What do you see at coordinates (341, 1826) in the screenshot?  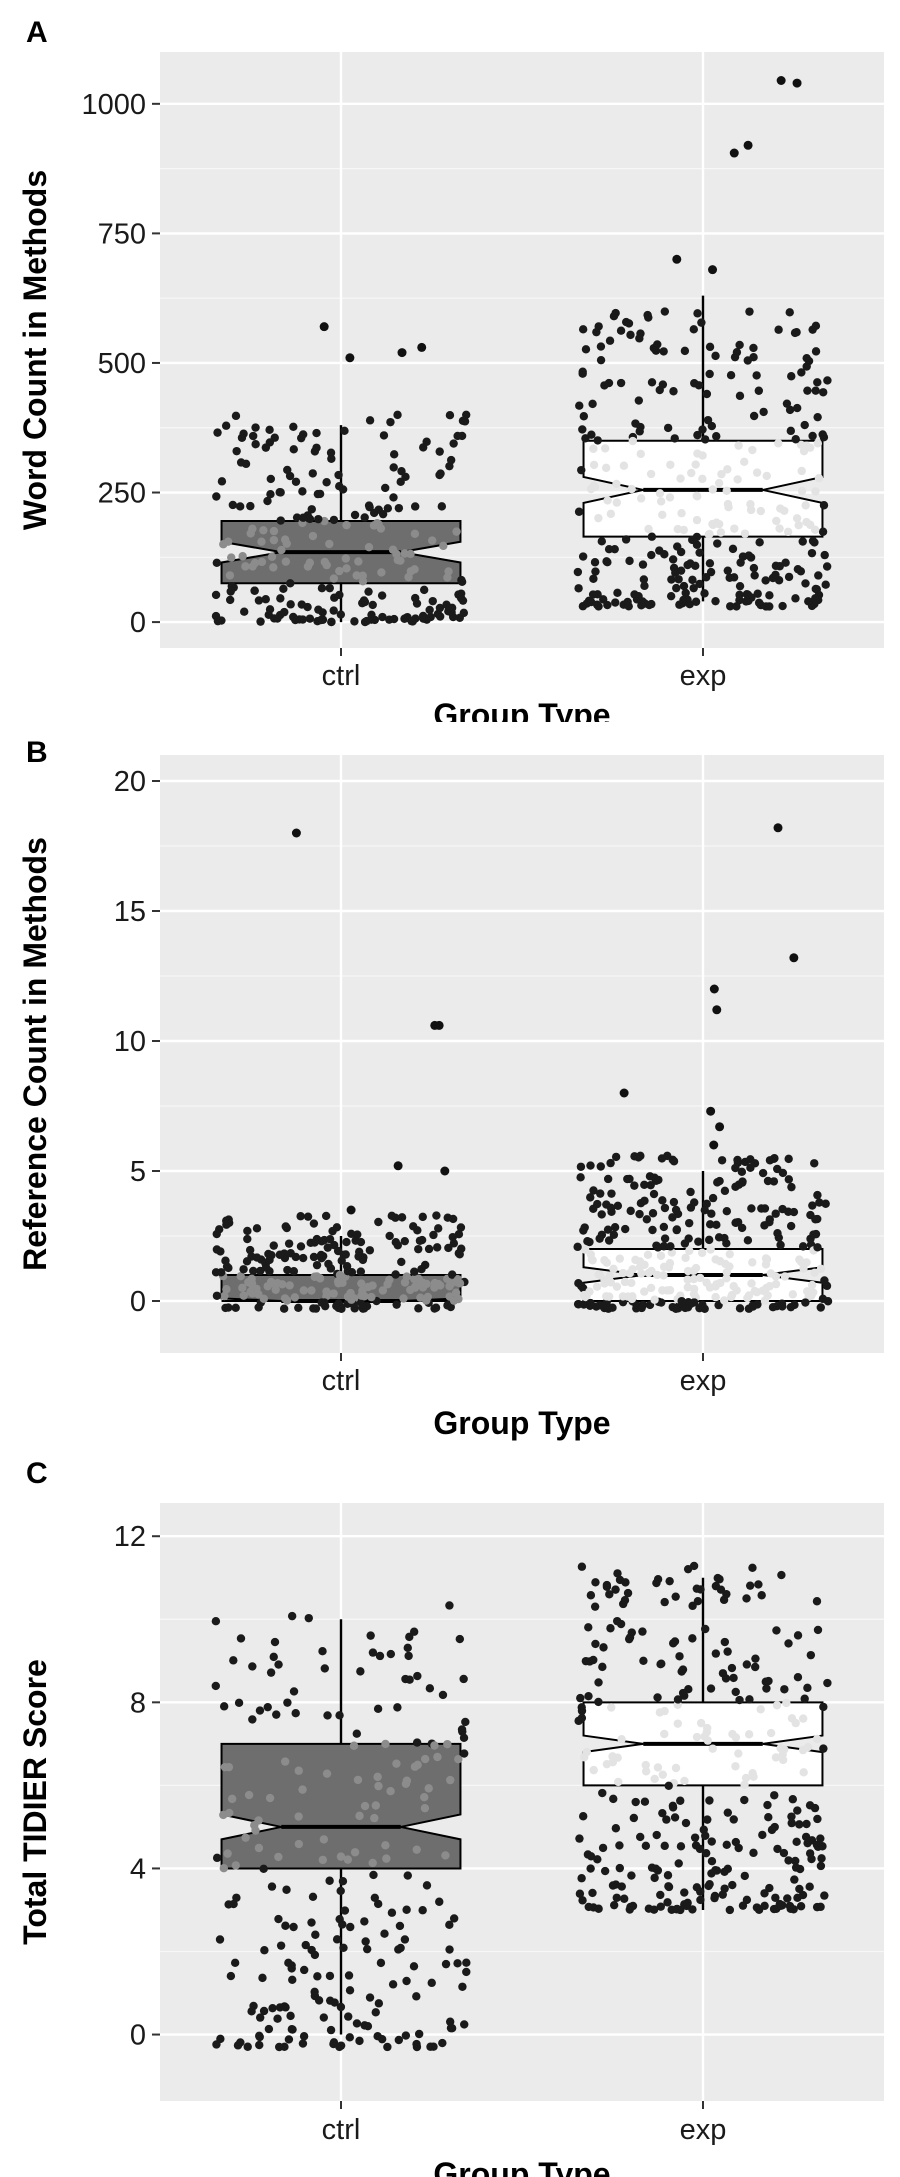 I see `box-ctrl` at bounding box center [341, 1826].